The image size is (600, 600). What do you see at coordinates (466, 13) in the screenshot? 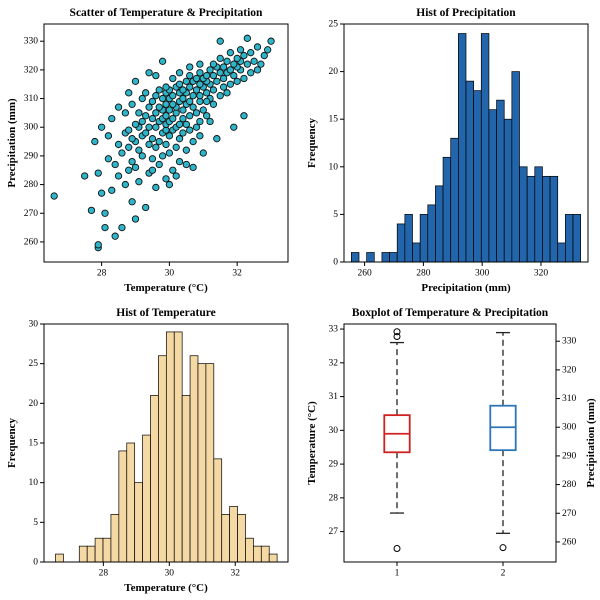
I see `precipitation-histogram-title: Hist of Precipitation` at bounding box center [466, 13].